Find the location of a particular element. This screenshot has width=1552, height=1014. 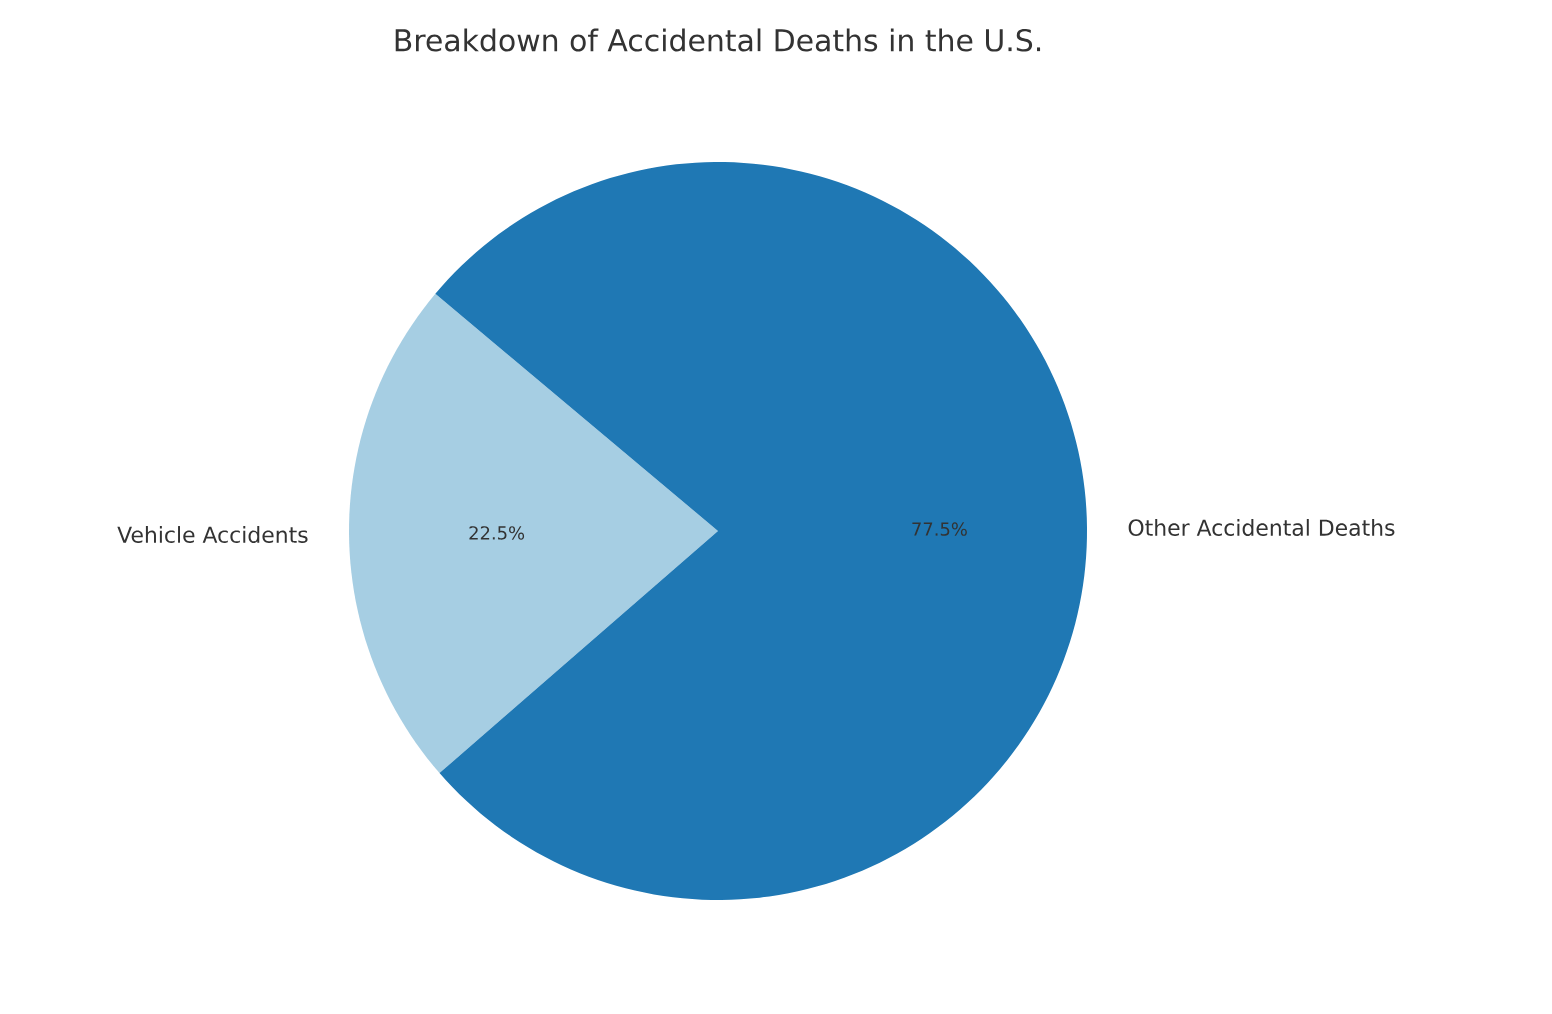

slice-label: Other Accidental Deaths is located at coordinates (1261, 527).